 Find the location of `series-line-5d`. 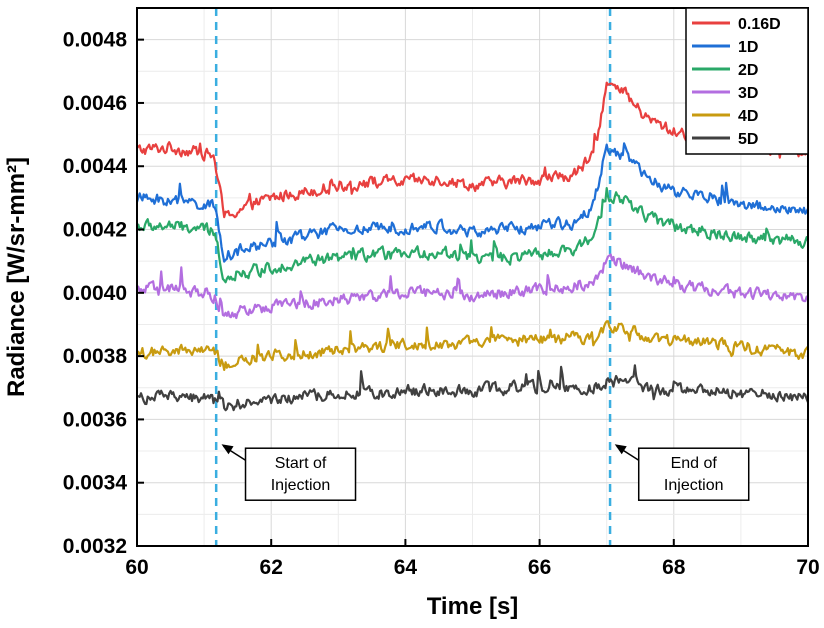

series-line-5d is located at coordinates (473, 388).